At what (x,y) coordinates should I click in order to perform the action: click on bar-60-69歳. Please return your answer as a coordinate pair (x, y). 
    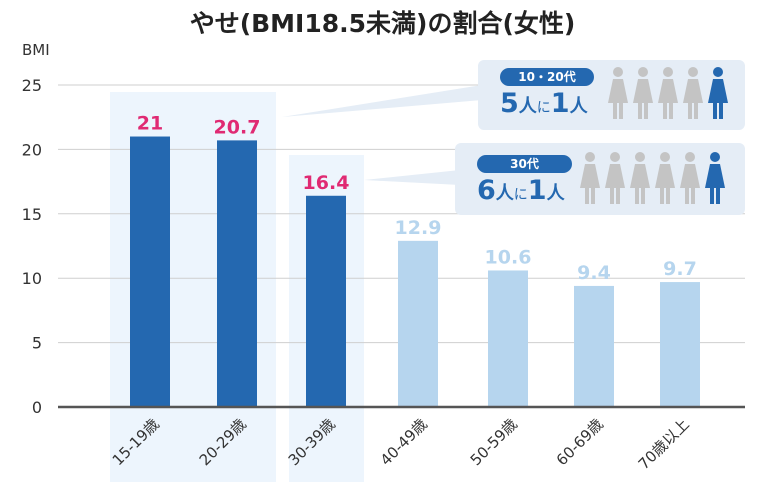
    Looking at the image, I should click on (594, 346).